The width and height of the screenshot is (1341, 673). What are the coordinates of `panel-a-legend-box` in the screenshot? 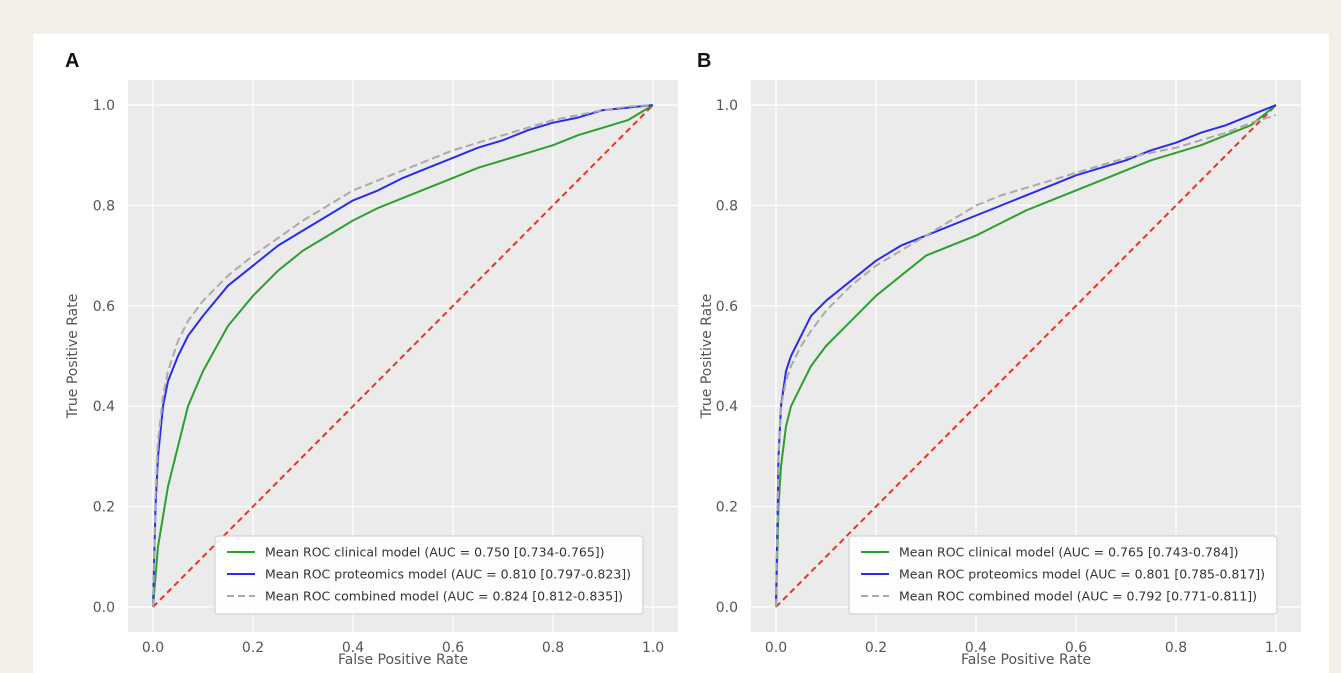 It's located at (429, 575).